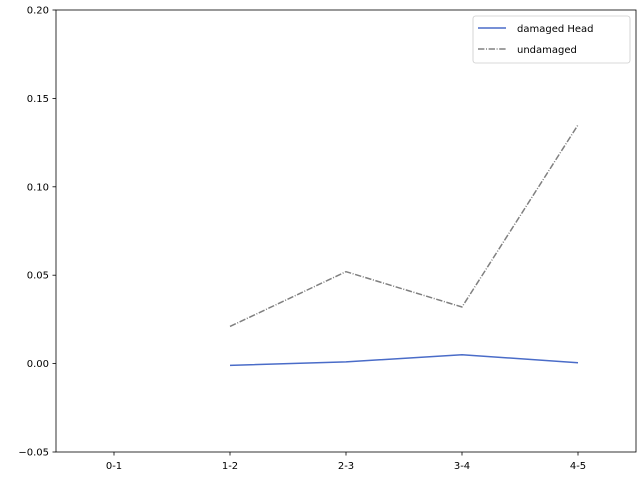  Describe the element at coordinates (33, 453) in the screenshot. I see `y-tick-label: −0.05` at that location.